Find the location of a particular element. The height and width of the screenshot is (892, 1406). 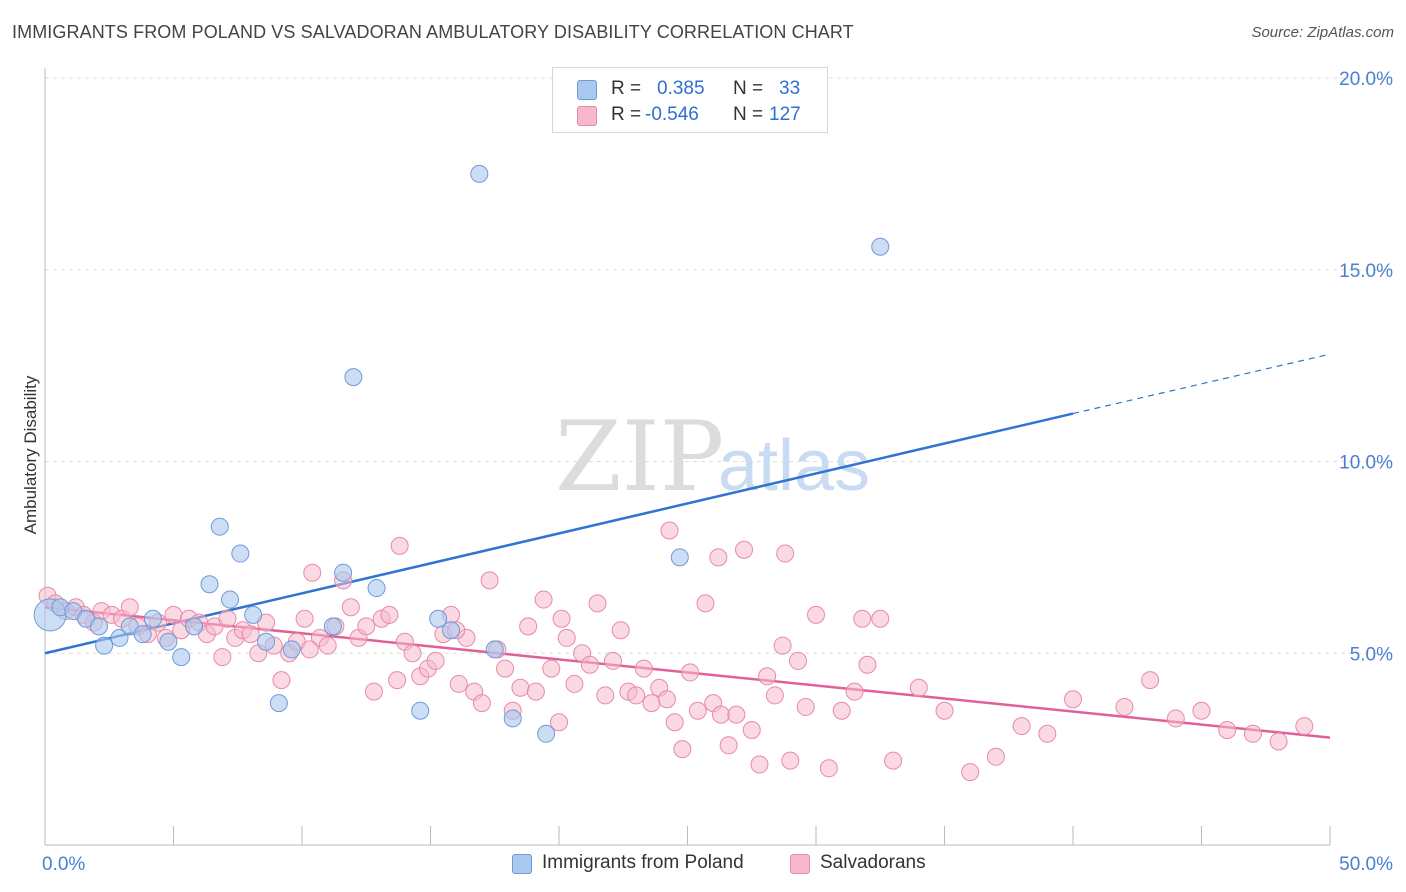

legend-row-poland: R = 0.385 N = 33 is located at coordinates (690, 90).